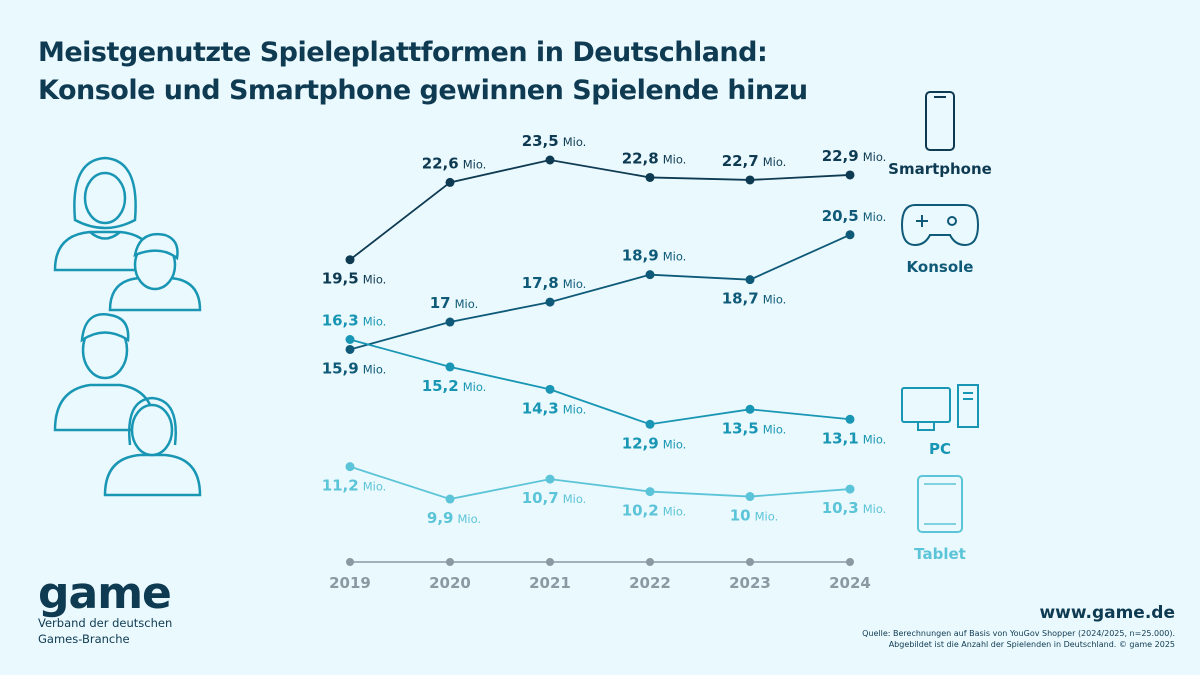 The width and height of the screenshot is (1200, 675). What do you see at coordinates (440, 303) in the screenshot?
I see `data-label-value: 17` at bounding box center [440, 303].